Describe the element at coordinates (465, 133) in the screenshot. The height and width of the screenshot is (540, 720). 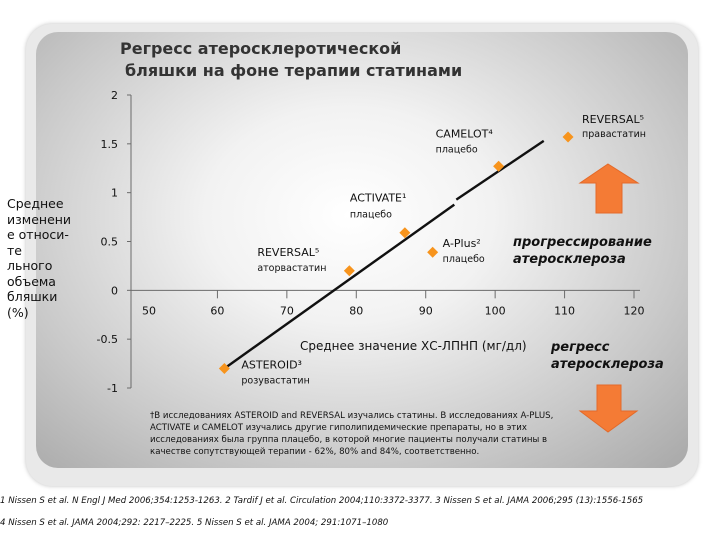
I see `data-point-label: CAMELOT⁴` at that location.